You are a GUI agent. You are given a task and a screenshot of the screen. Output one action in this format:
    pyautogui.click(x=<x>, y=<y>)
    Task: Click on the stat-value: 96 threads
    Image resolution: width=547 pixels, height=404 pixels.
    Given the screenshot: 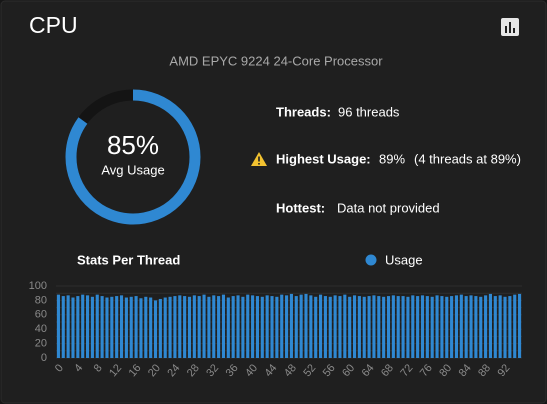 What is the action you would take?
    pyautogui.click(x=369, y=111)
    